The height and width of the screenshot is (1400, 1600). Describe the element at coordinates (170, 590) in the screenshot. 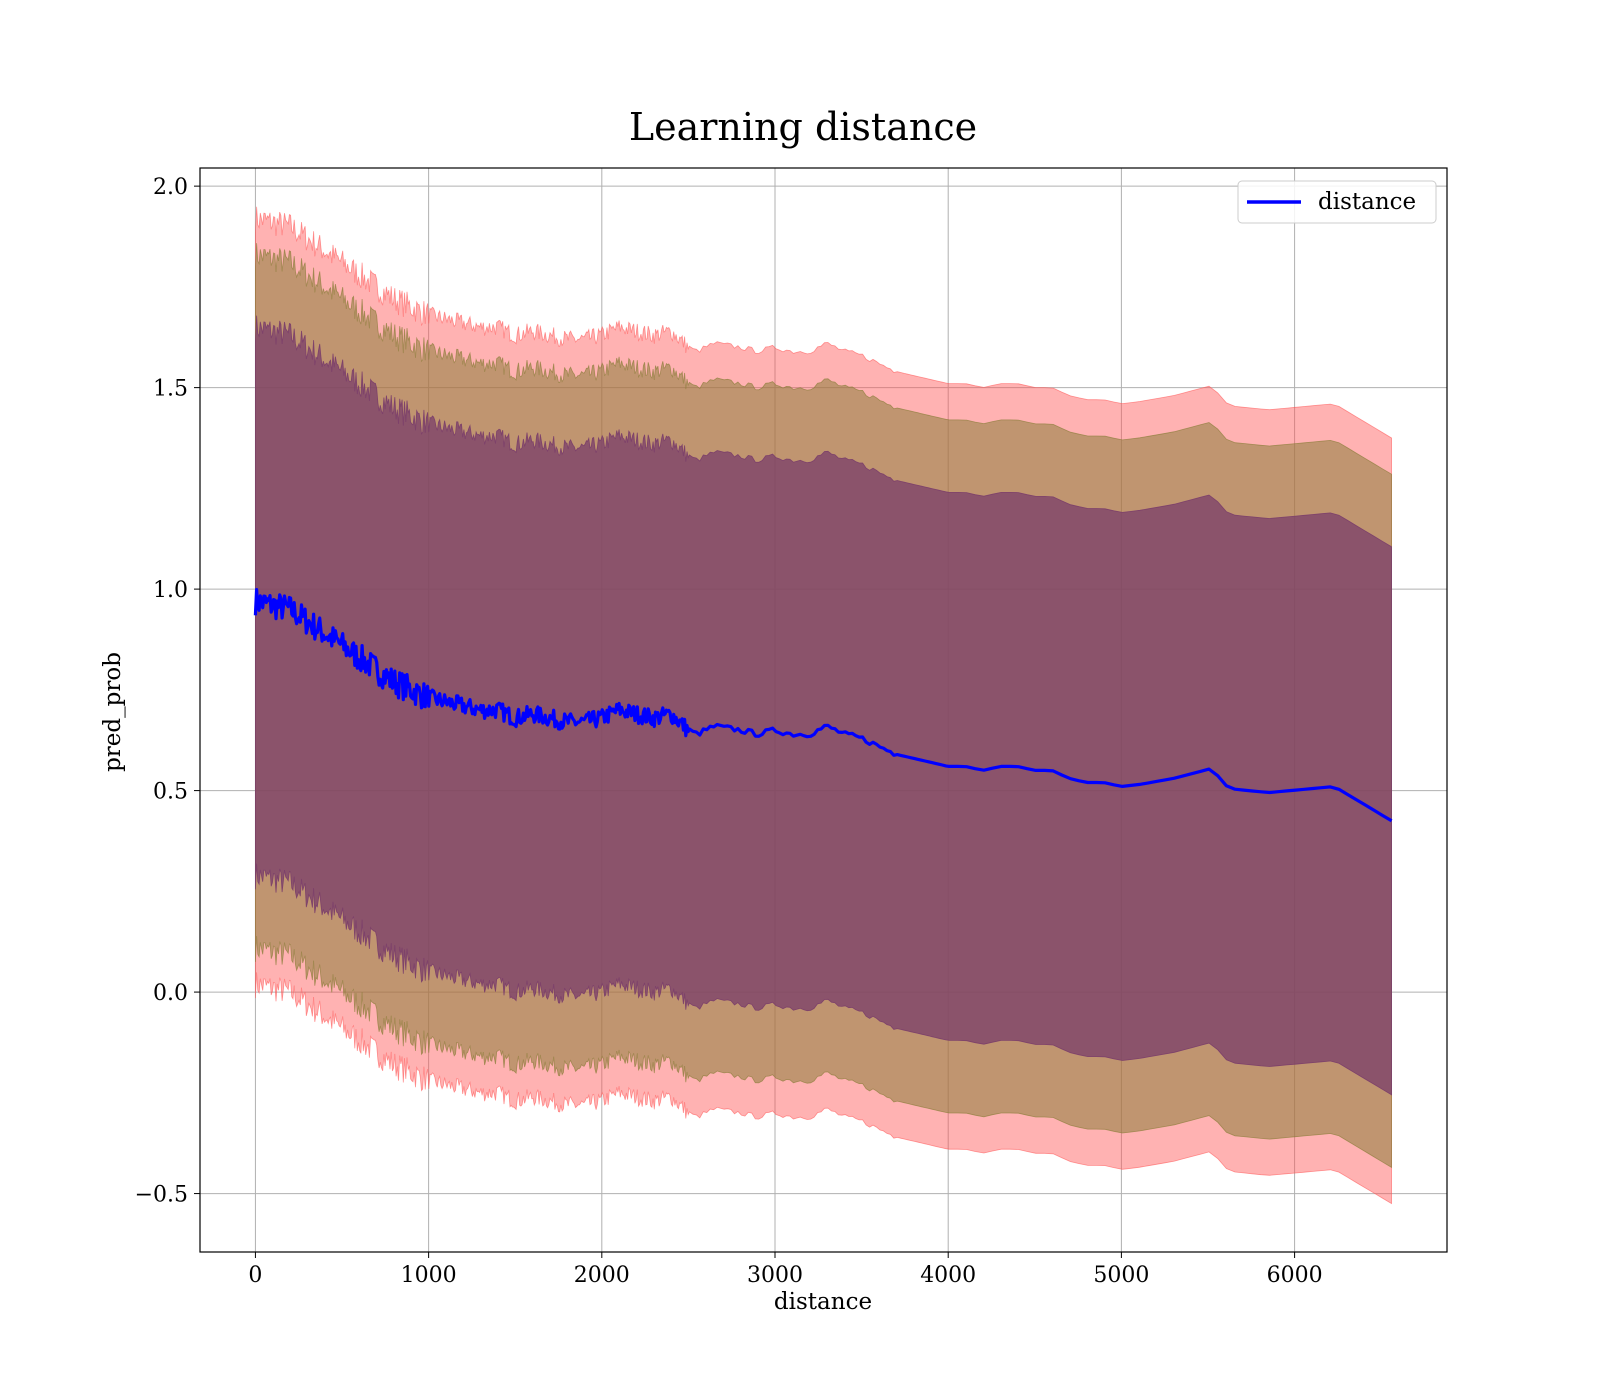

I see `y-tick-label: 1.0` at that location.